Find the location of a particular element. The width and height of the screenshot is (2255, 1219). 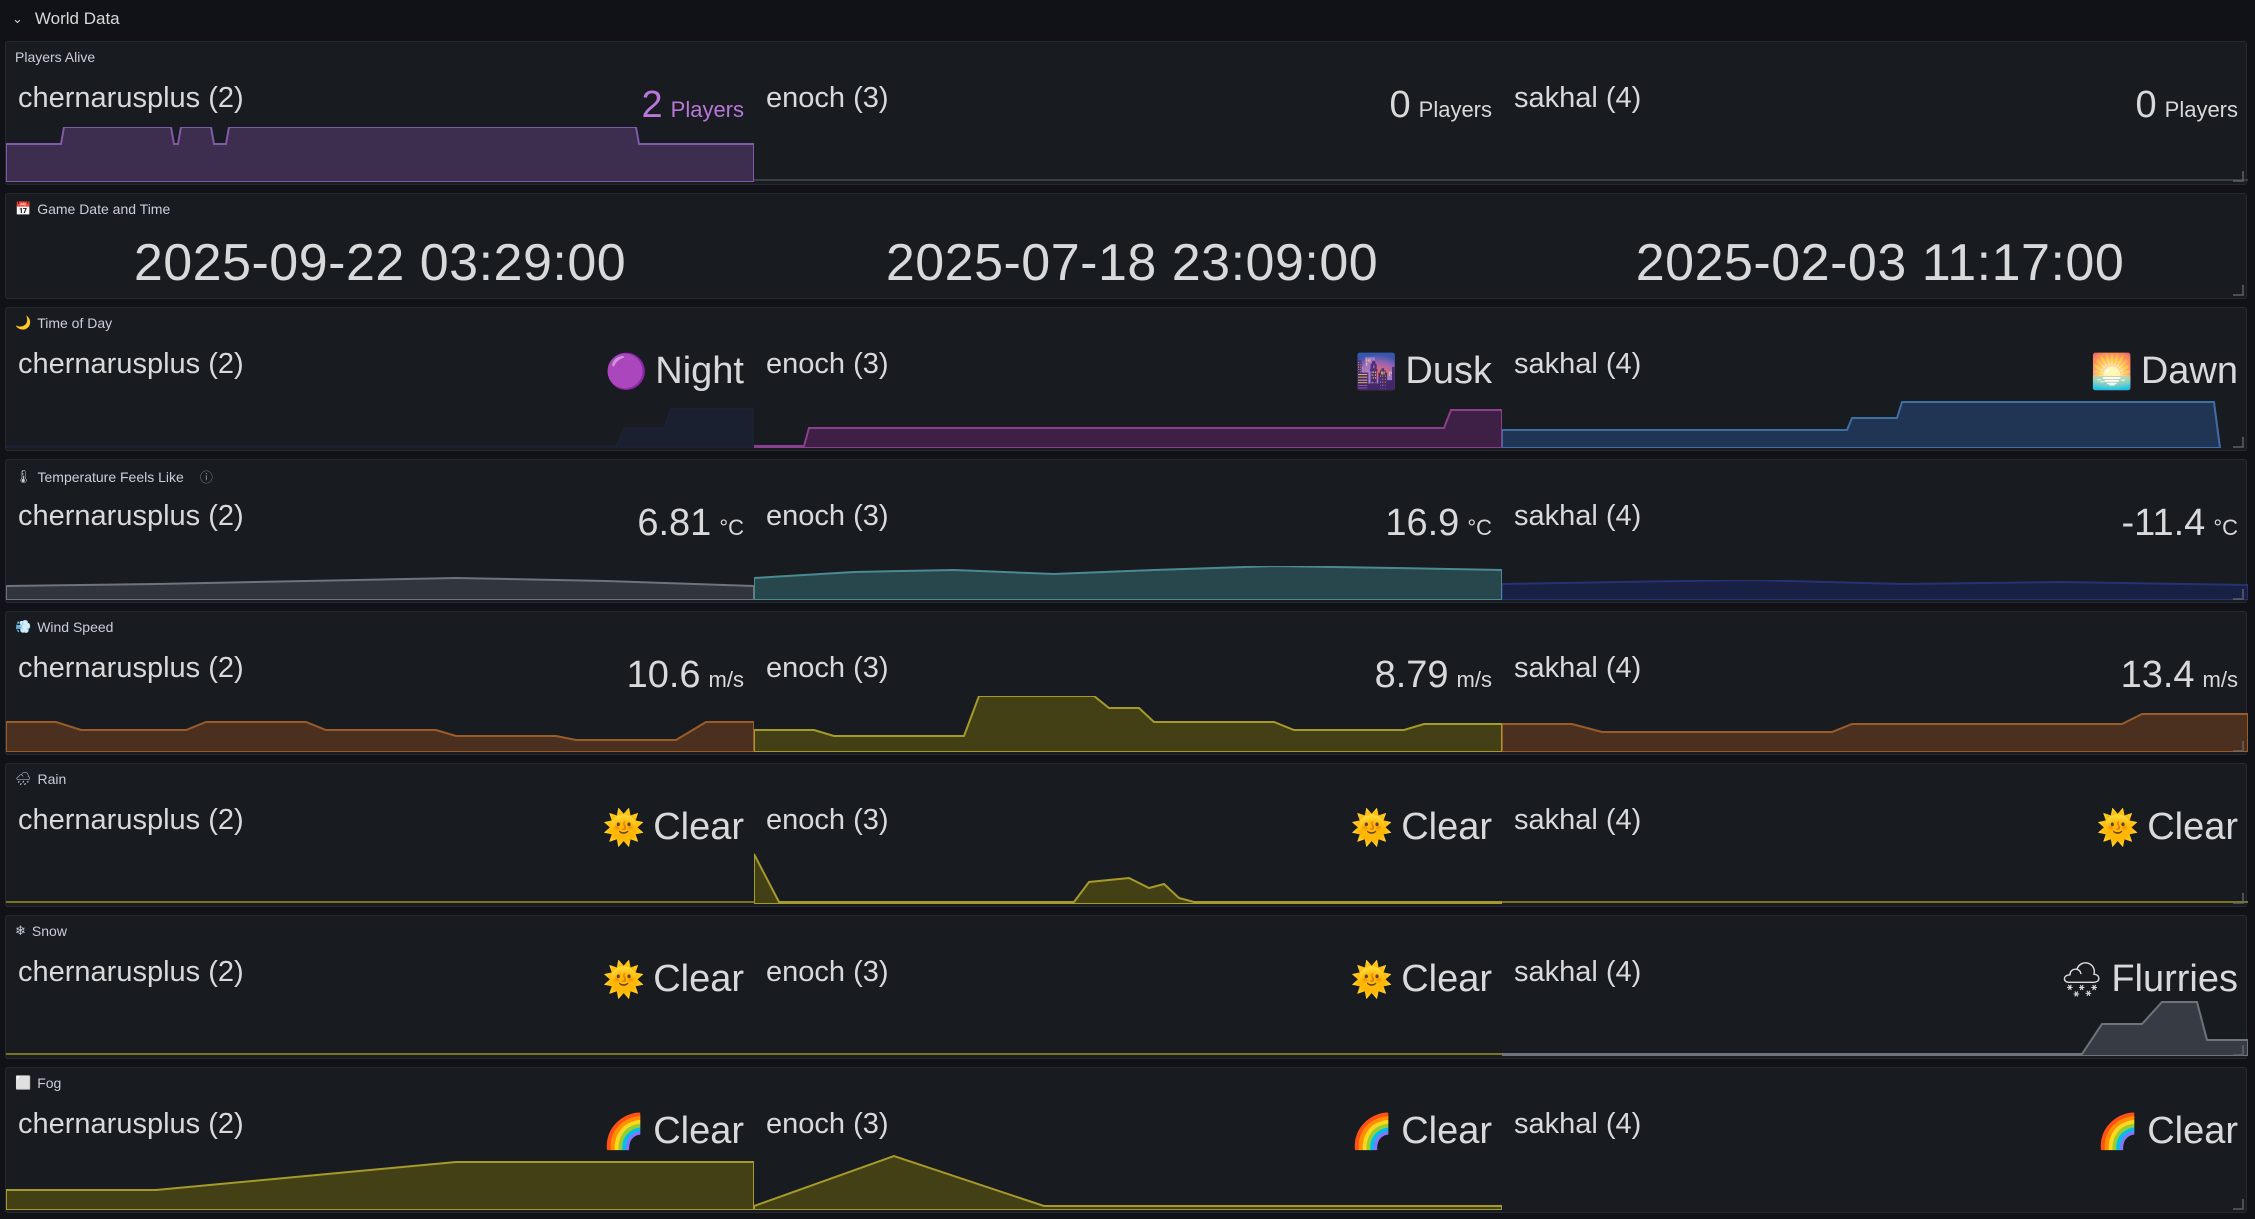

stat-value: 16.9 °C is located at coordinates (1438, 523).